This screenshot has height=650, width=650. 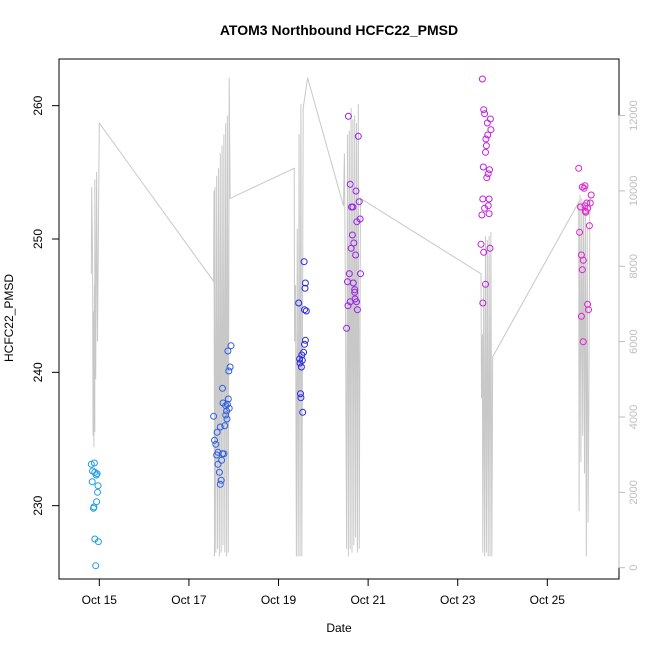 I want to click on x-tick-label: Oct 21, so click(x=368, y=600).